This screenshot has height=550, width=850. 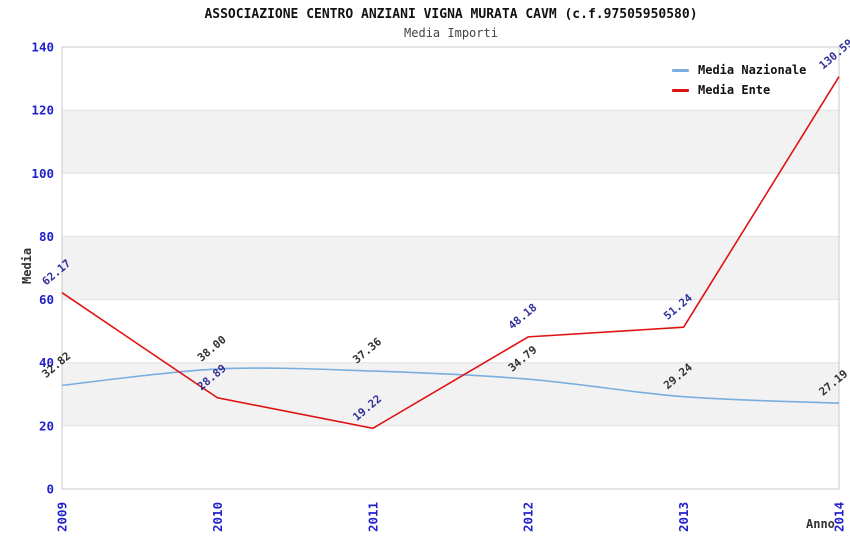 I want to click on y-tick-label: 0, so click(x=50, y=489).